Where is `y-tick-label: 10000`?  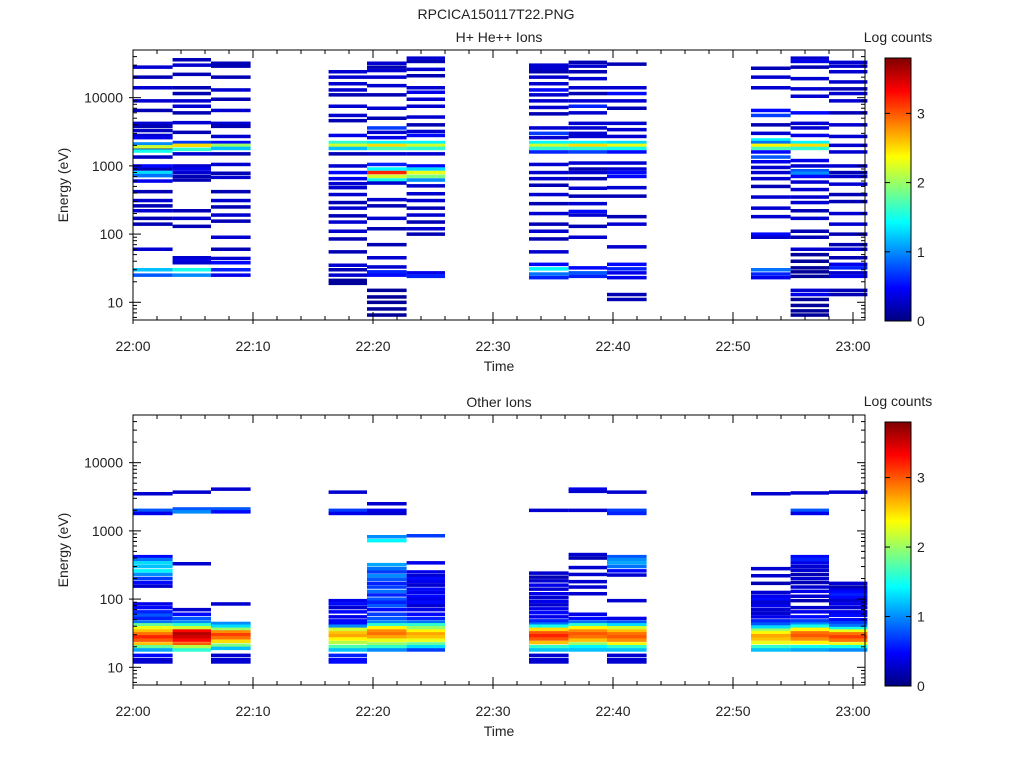 y-tick-label: 10000 is located at coordinates (103, 98).